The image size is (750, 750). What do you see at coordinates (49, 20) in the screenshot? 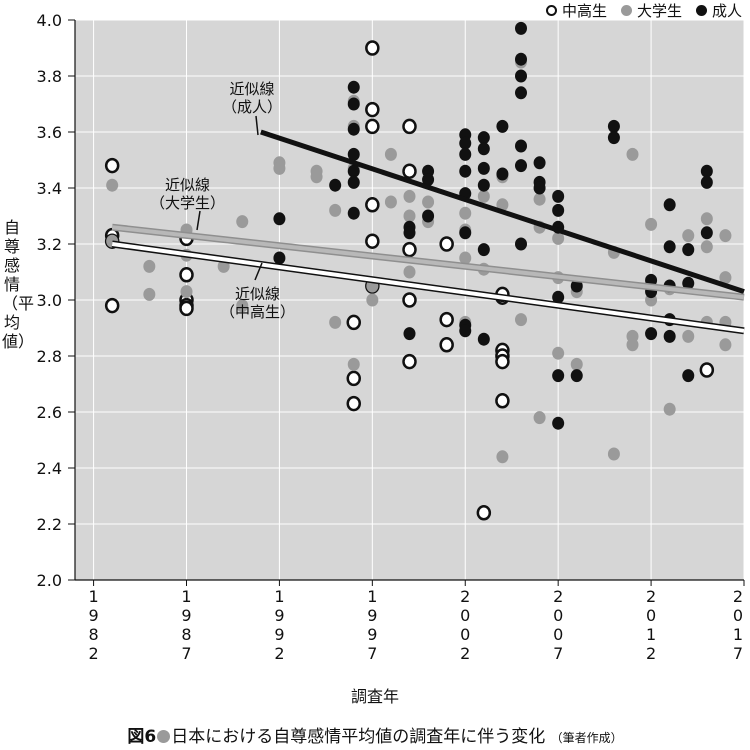
I see `y-tick-label: 4.0` at bounding box center [49, 20].